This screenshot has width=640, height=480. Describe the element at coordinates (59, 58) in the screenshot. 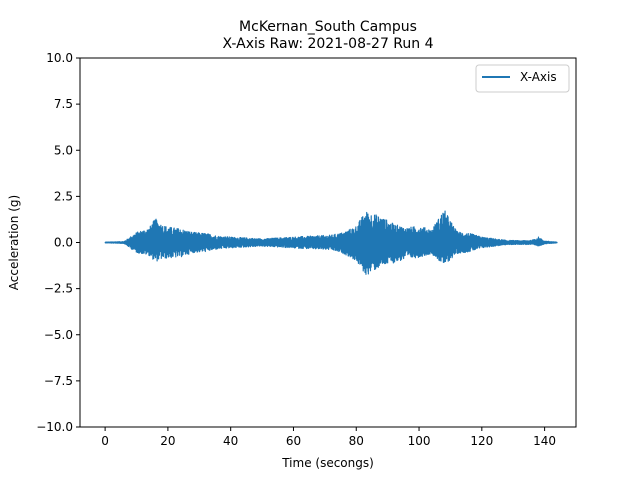

I see `y-tick-label: 10.0` at that location.